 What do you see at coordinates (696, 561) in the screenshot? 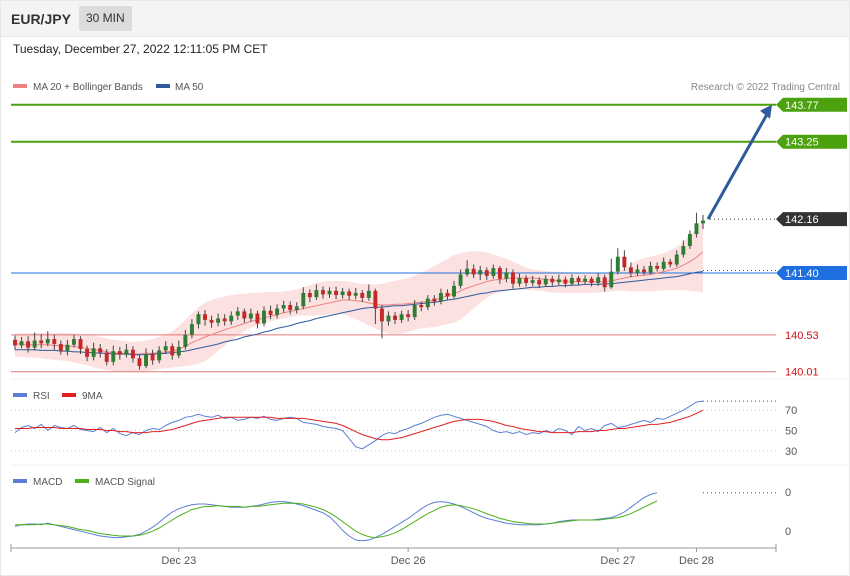
I see `x-tick-label: Dec 28` at bounding box center [696, 561].